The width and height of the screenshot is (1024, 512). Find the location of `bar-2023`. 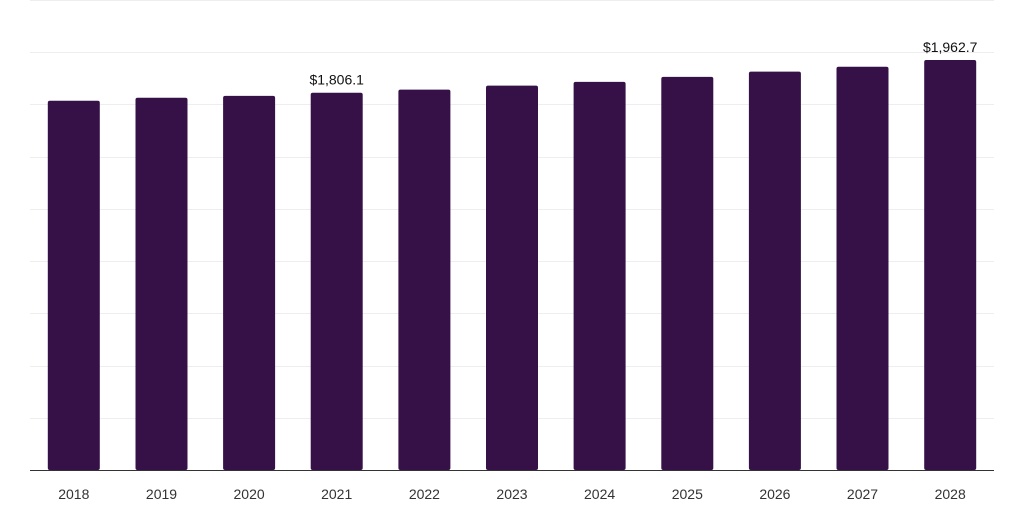

bar-2023 is located at coordinates (512, 277).